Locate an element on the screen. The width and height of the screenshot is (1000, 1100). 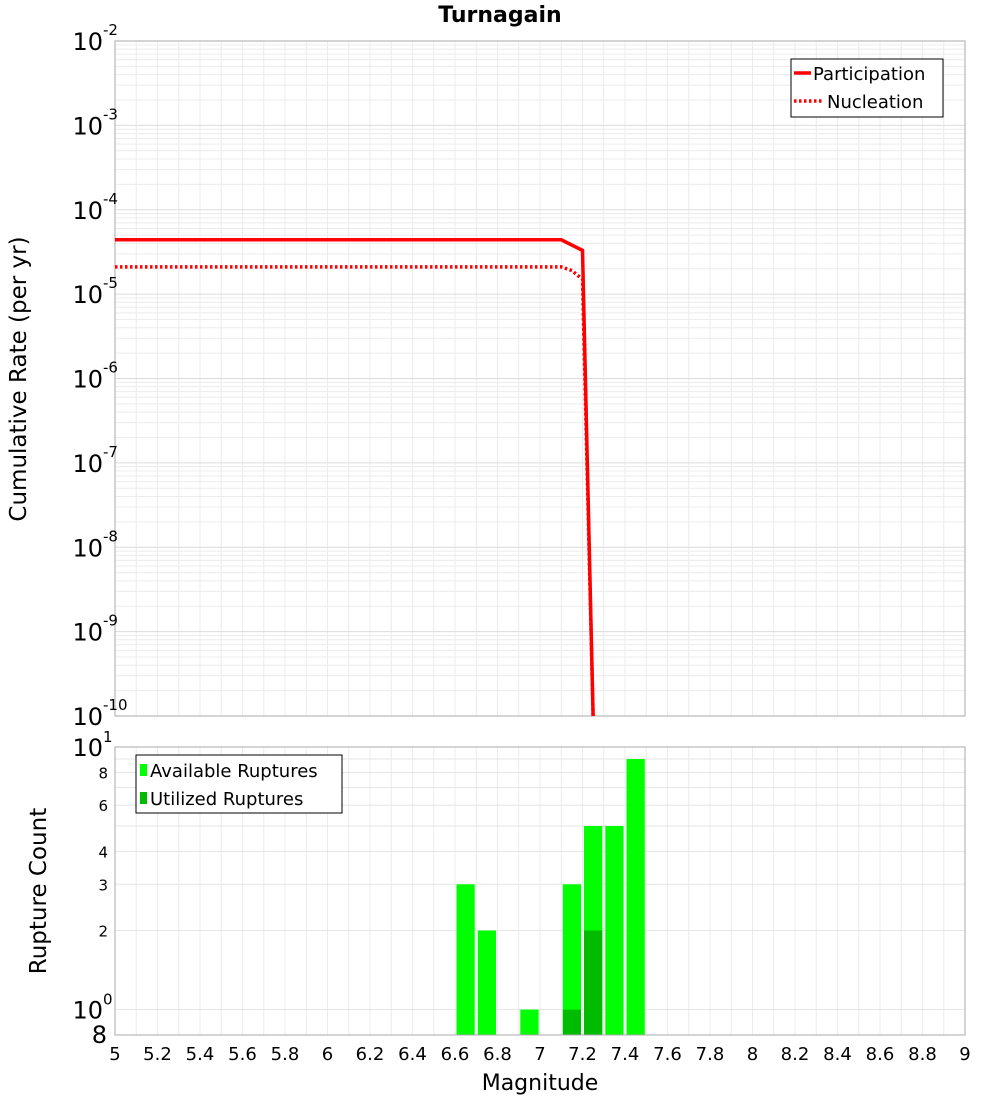
x-tick-label: 7.6 is located at coordinates (667, 1054).